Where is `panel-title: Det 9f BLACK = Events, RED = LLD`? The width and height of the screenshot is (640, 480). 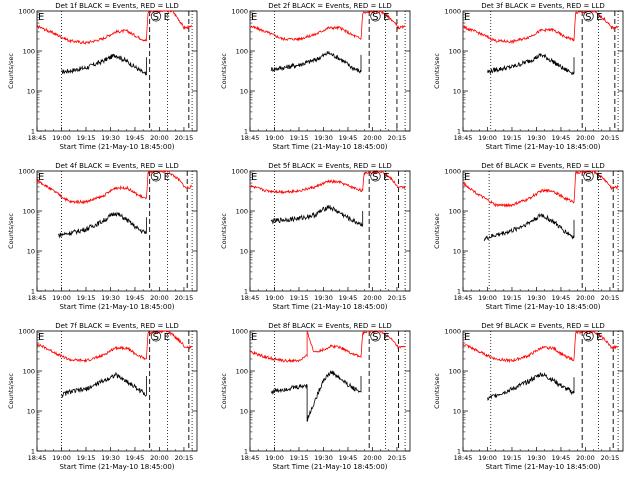 panel-title: Det 9f BLACK = Events, RED = LLD is located at coordinates (542, 326).